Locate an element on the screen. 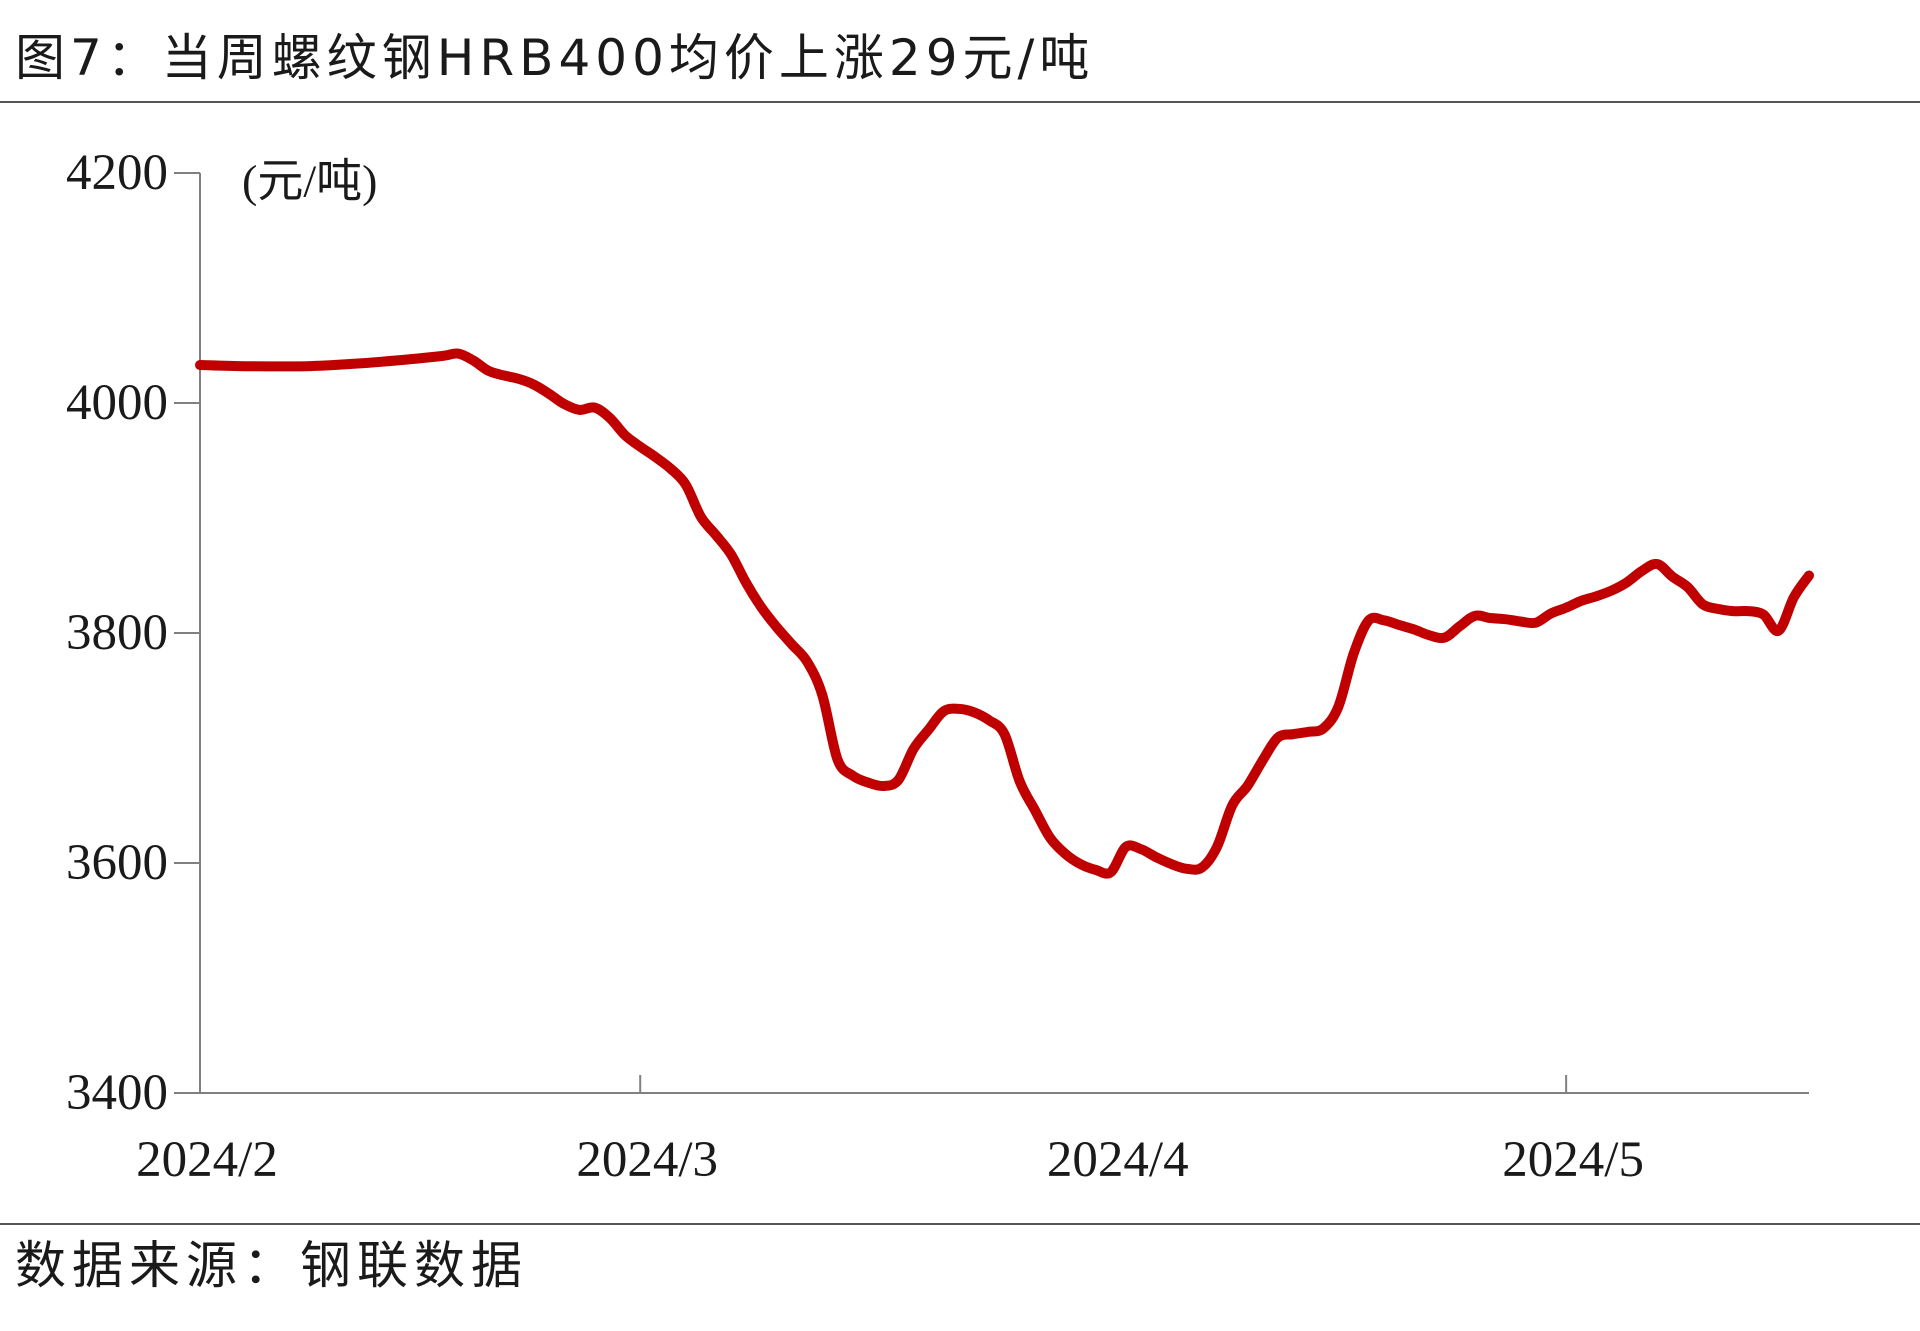 Image resolution: width=1920 pixels, height=1331 pixels. x-axis: 2024/2 2024/3 2024/4 2024/5 is located at coordinates (972, 1131).